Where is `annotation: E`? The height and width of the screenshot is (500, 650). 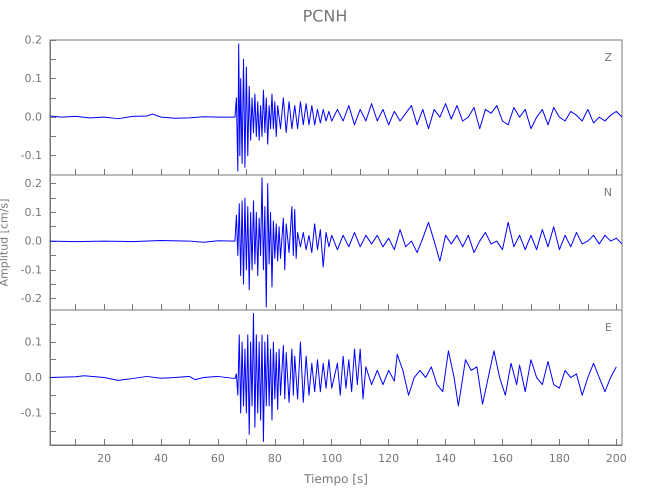
annotation: E is located at coordinates (608, 327).